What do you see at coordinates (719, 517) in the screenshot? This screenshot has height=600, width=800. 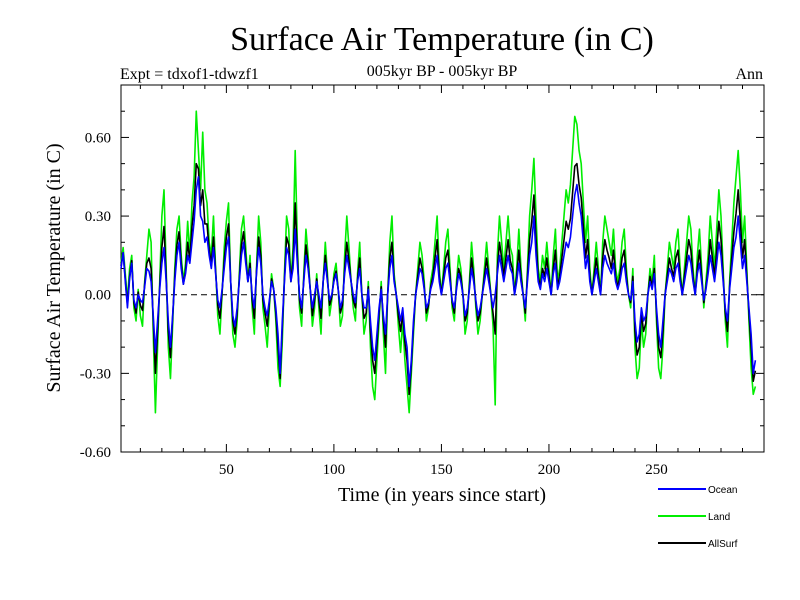 I see `legend-label-land: Land` at bounding box center [719, 517].